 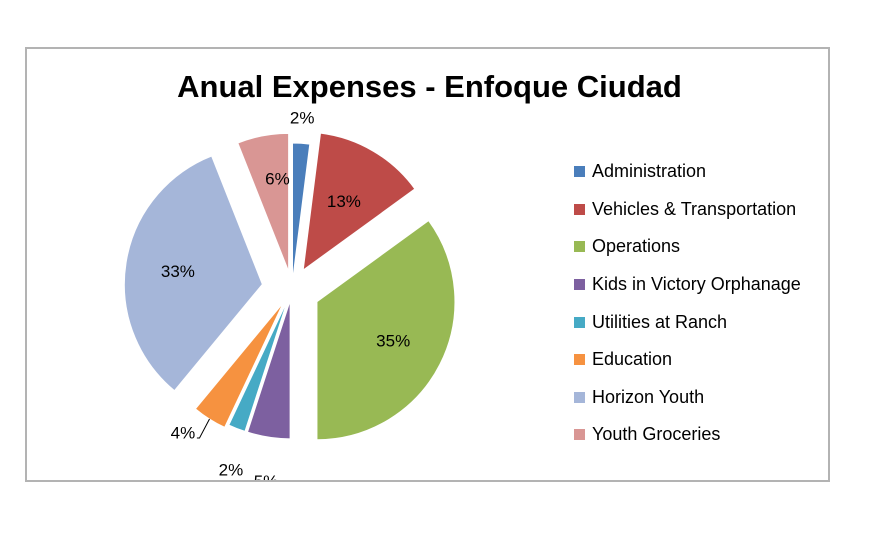 What do you see at coordinates (696, 284) in the screenshot?
I see `legend-label: Kids in Victory Orphanage` at bounding box center [696, 284].